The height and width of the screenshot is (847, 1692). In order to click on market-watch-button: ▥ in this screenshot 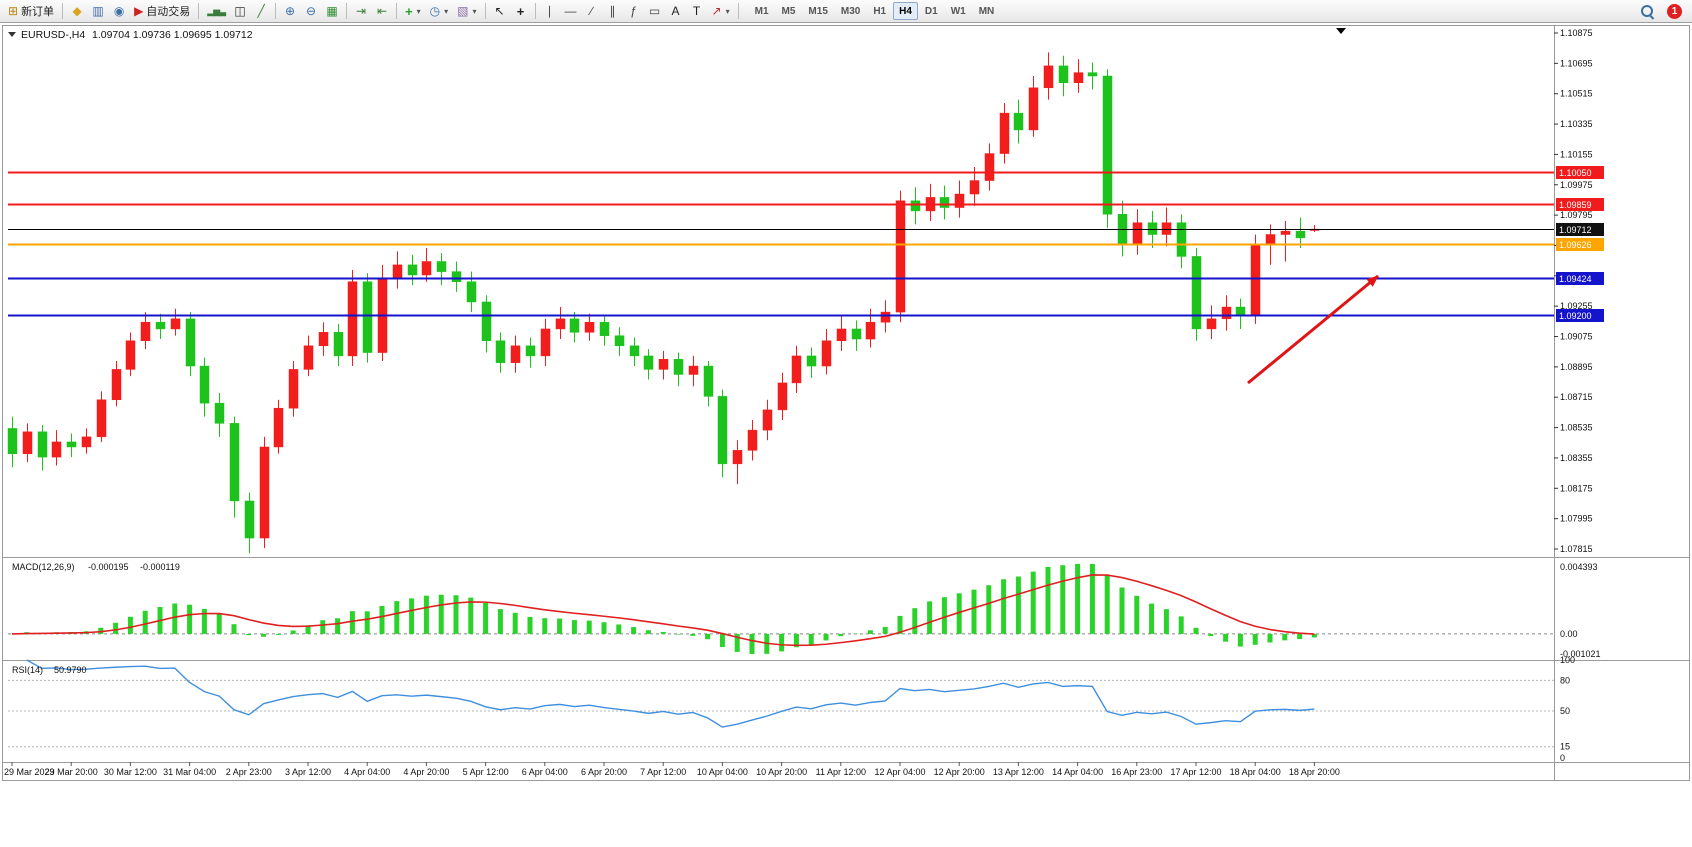, I will do `click(98, 11)`.